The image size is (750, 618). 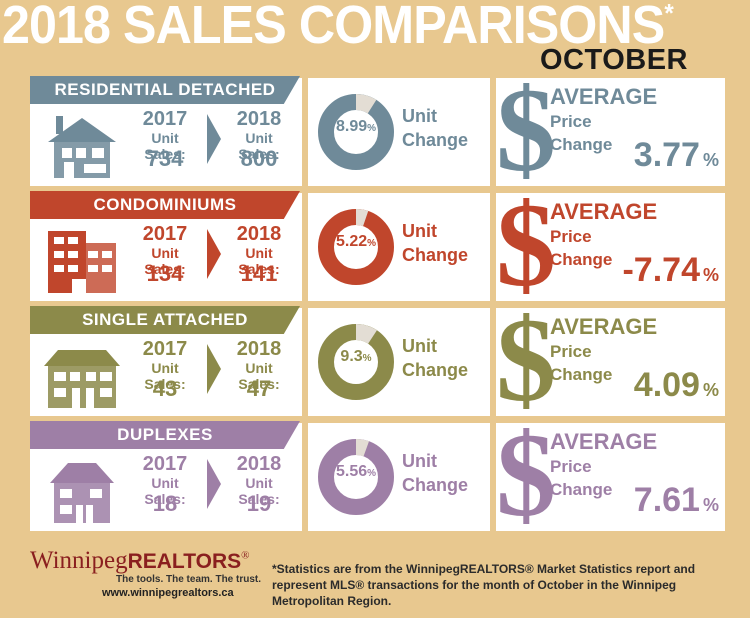 What do you see at coordinates (670, 270) in the screenshot?
I see `avg-price-change-value: -7.74%` at bounding box center [670, 270].